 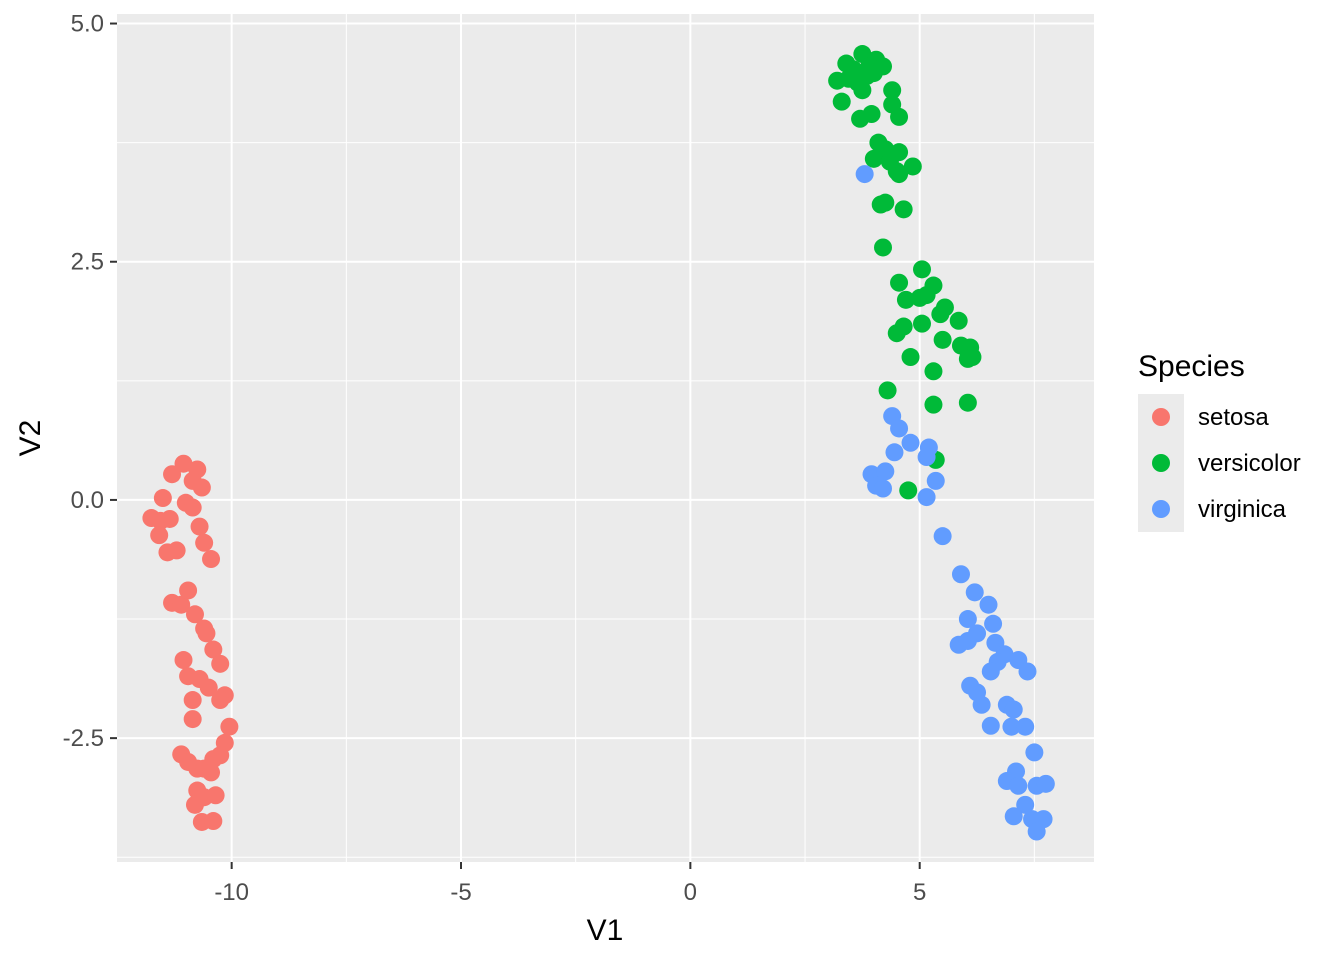 What do you see at coordinates (87, 262) in the screenshot?
I see `y-tick-label: 2.5` at bounding box center [87, 262].